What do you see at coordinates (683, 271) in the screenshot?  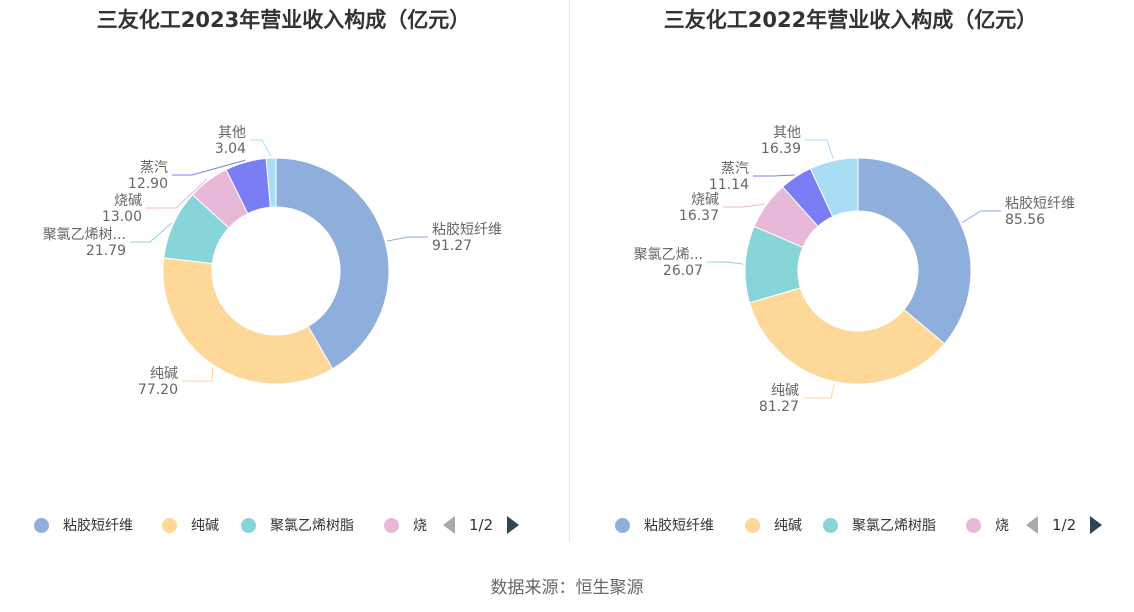 I see `slice-value-pvc-resin: 26.07` at bounding box center [683, 271].